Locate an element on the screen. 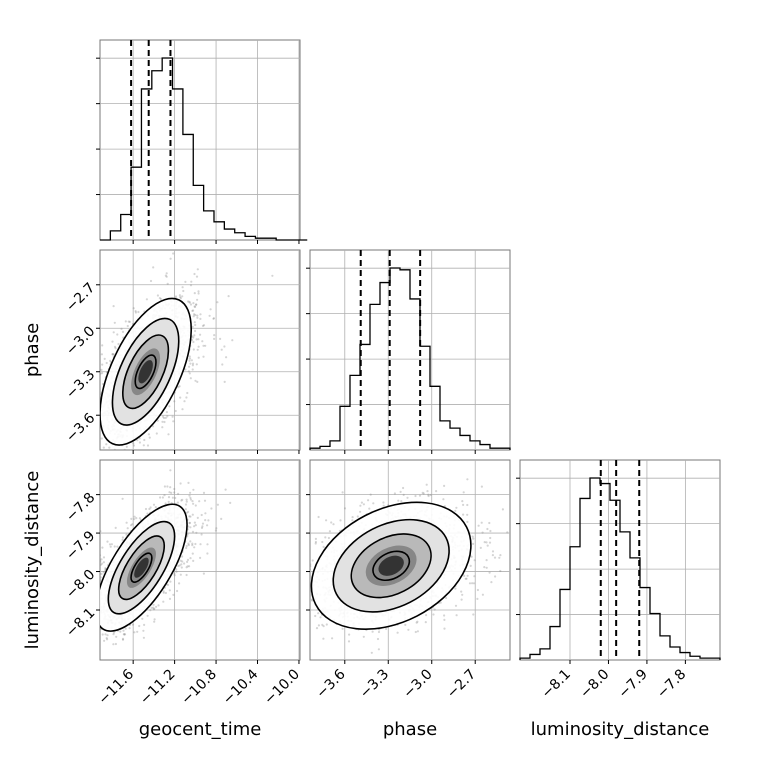 The height and width of the screenshot is (760, 760). joint-geocent_time-luminosity_distance is located at coordinates (198, 561).